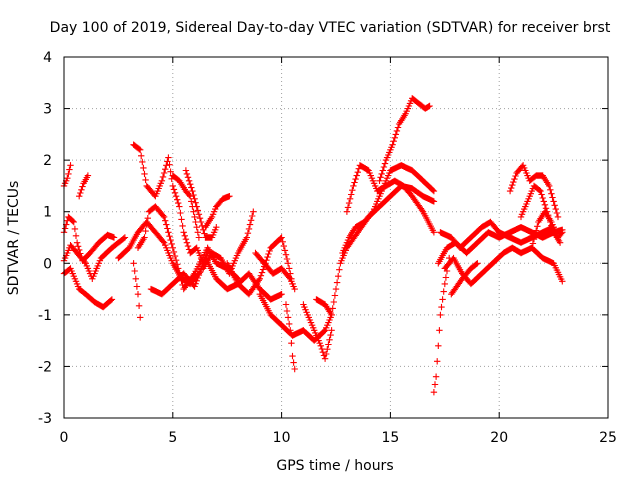 Image resolution: width=640 pixels, height=480 pixels. I want to click on x-axis-label: GPS time / hours, so click(334, 466).